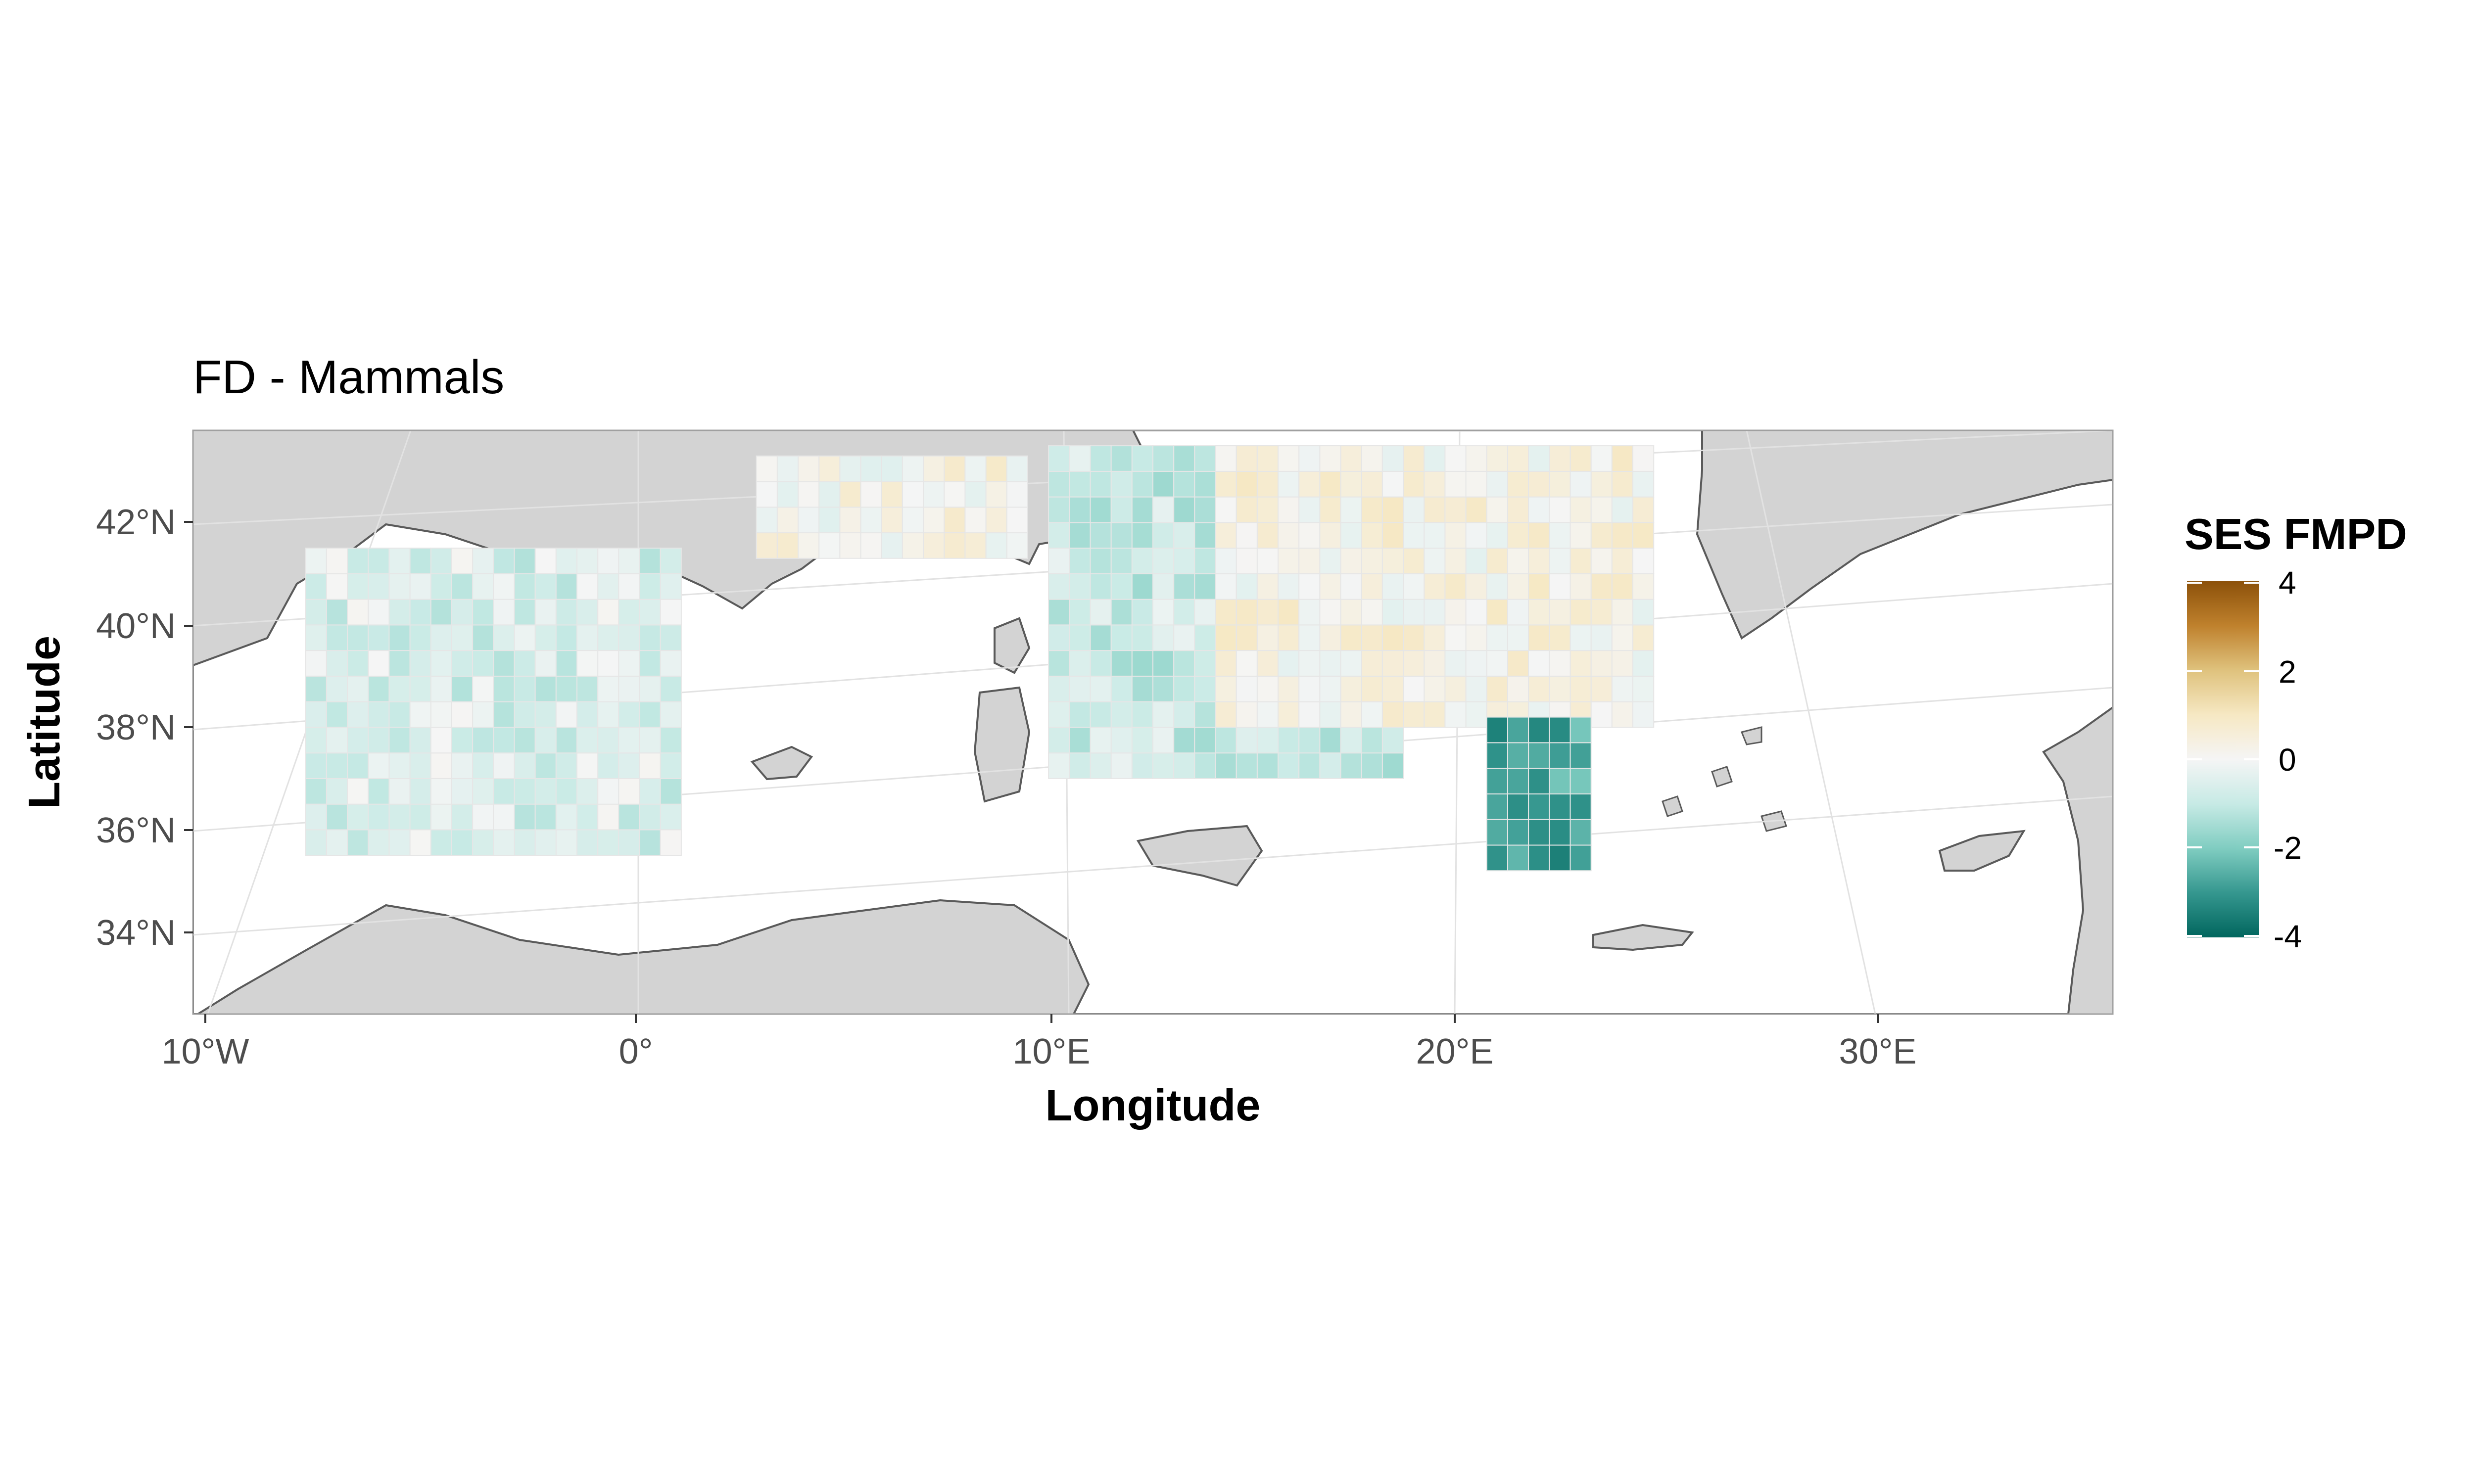  Describe the element at coordinates (144, 728) in the screenshot. I see `y-axis: 42°N 40°N 38°N 36°N 34°N` at that location.